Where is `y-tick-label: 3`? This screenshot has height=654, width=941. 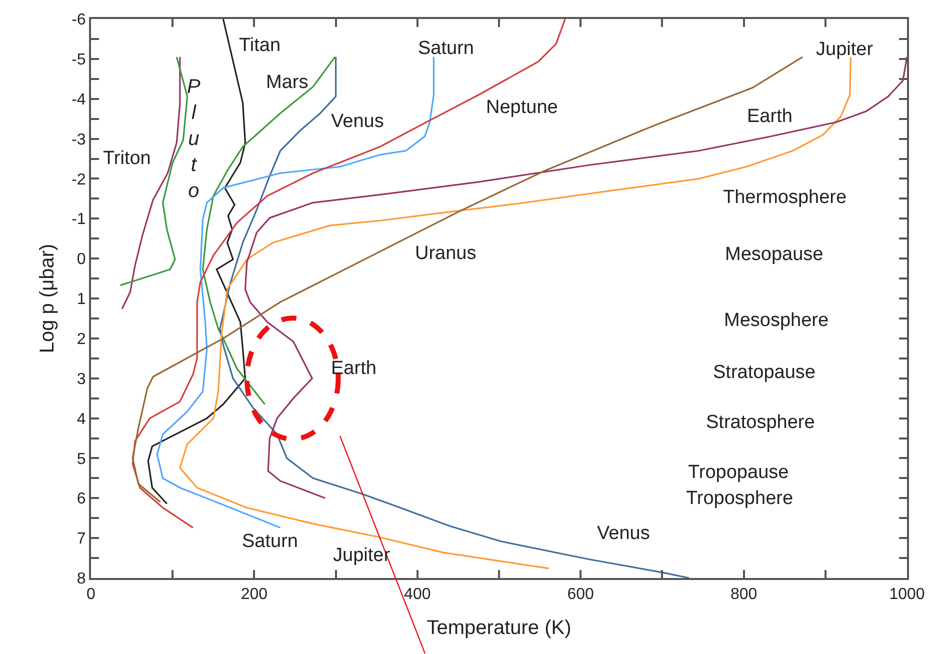
y-tick-label: 3 is located at coordinates (81, 379).